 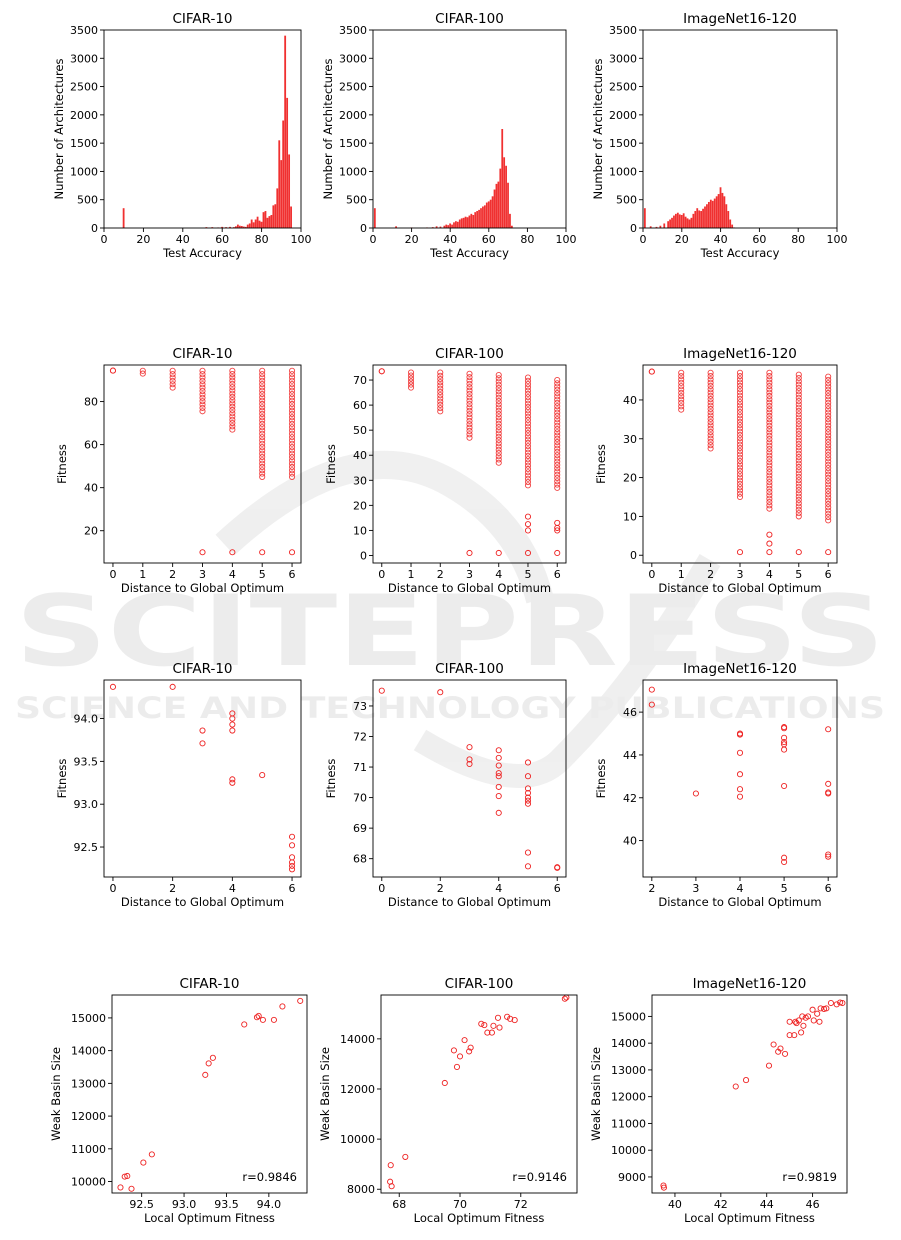 What do you see at coordinates (598, 129) in the screenshot?
I see `y-axis-label: Number of Architectures` at bounding box center [598, 129].